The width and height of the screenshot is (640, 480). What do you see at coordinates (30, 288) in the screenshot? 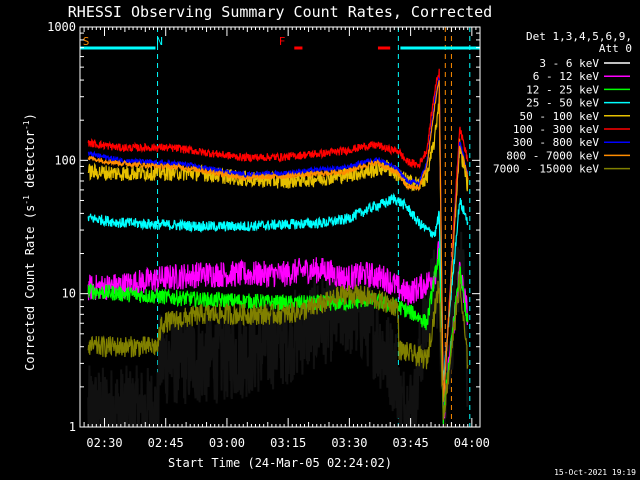
I see `y-axis-label-main: Corrected Count Rate (s` at bounding box center [30, 288].